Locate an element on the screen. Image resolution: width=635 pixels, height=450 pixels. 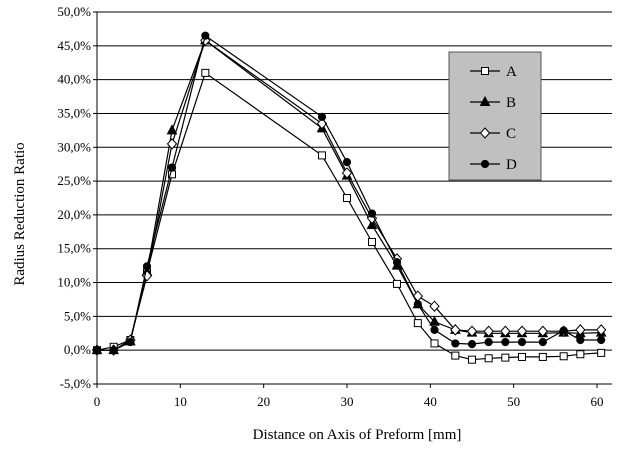
x-tick-label: 30 is located at coordinates (347, 401).